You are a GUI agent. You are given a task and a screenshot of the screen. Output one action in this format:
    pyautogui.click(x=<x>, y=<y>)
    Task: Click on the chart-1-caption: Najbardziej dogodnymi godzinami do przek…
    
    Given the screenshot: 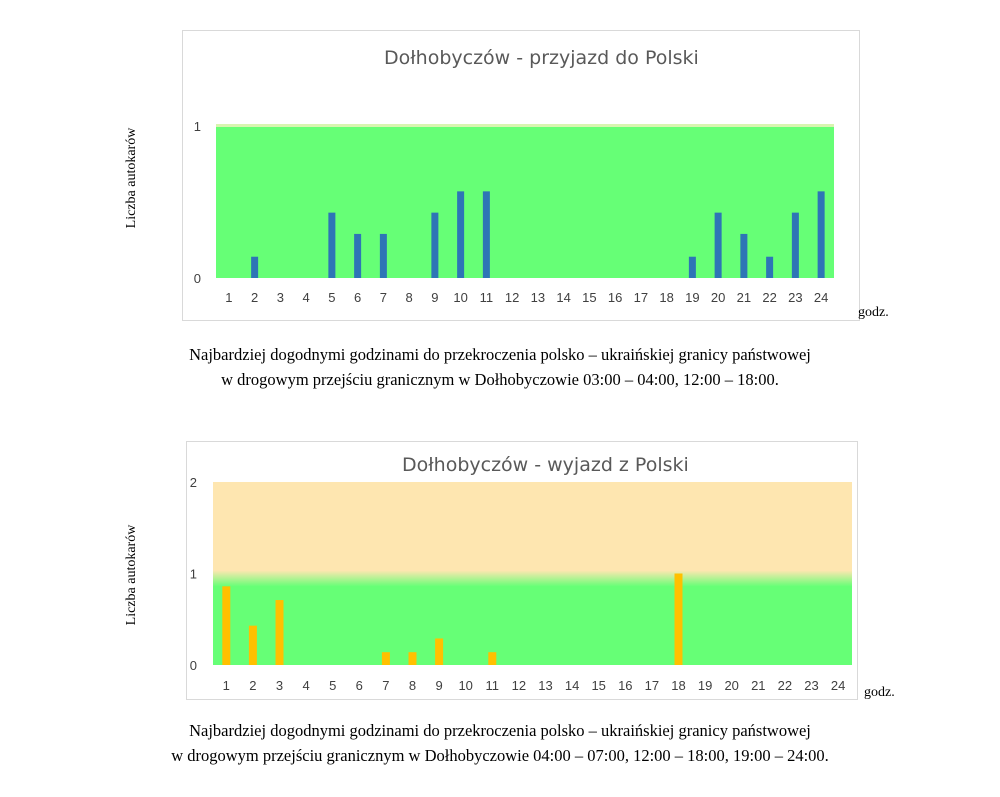 What is the action you would take?
    pyautogui.click(x=500, y=367)
    